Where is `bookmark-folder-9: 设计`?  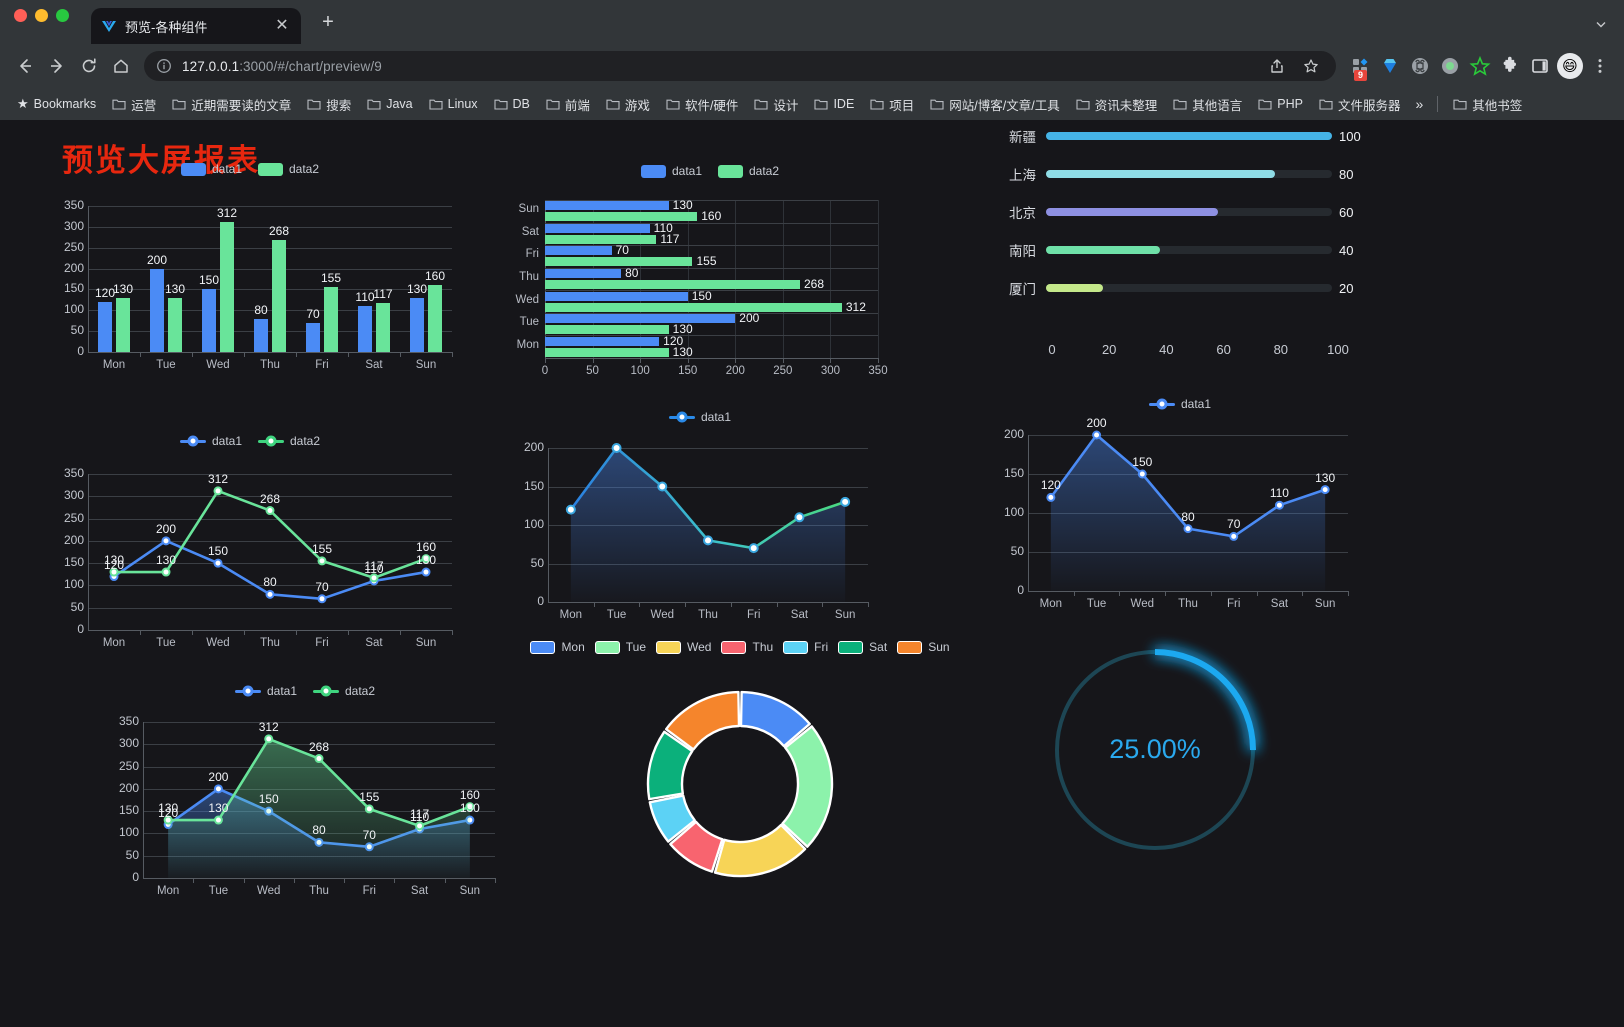
bookmark-folder-9: 设计 is located at coordinates (776, 104).